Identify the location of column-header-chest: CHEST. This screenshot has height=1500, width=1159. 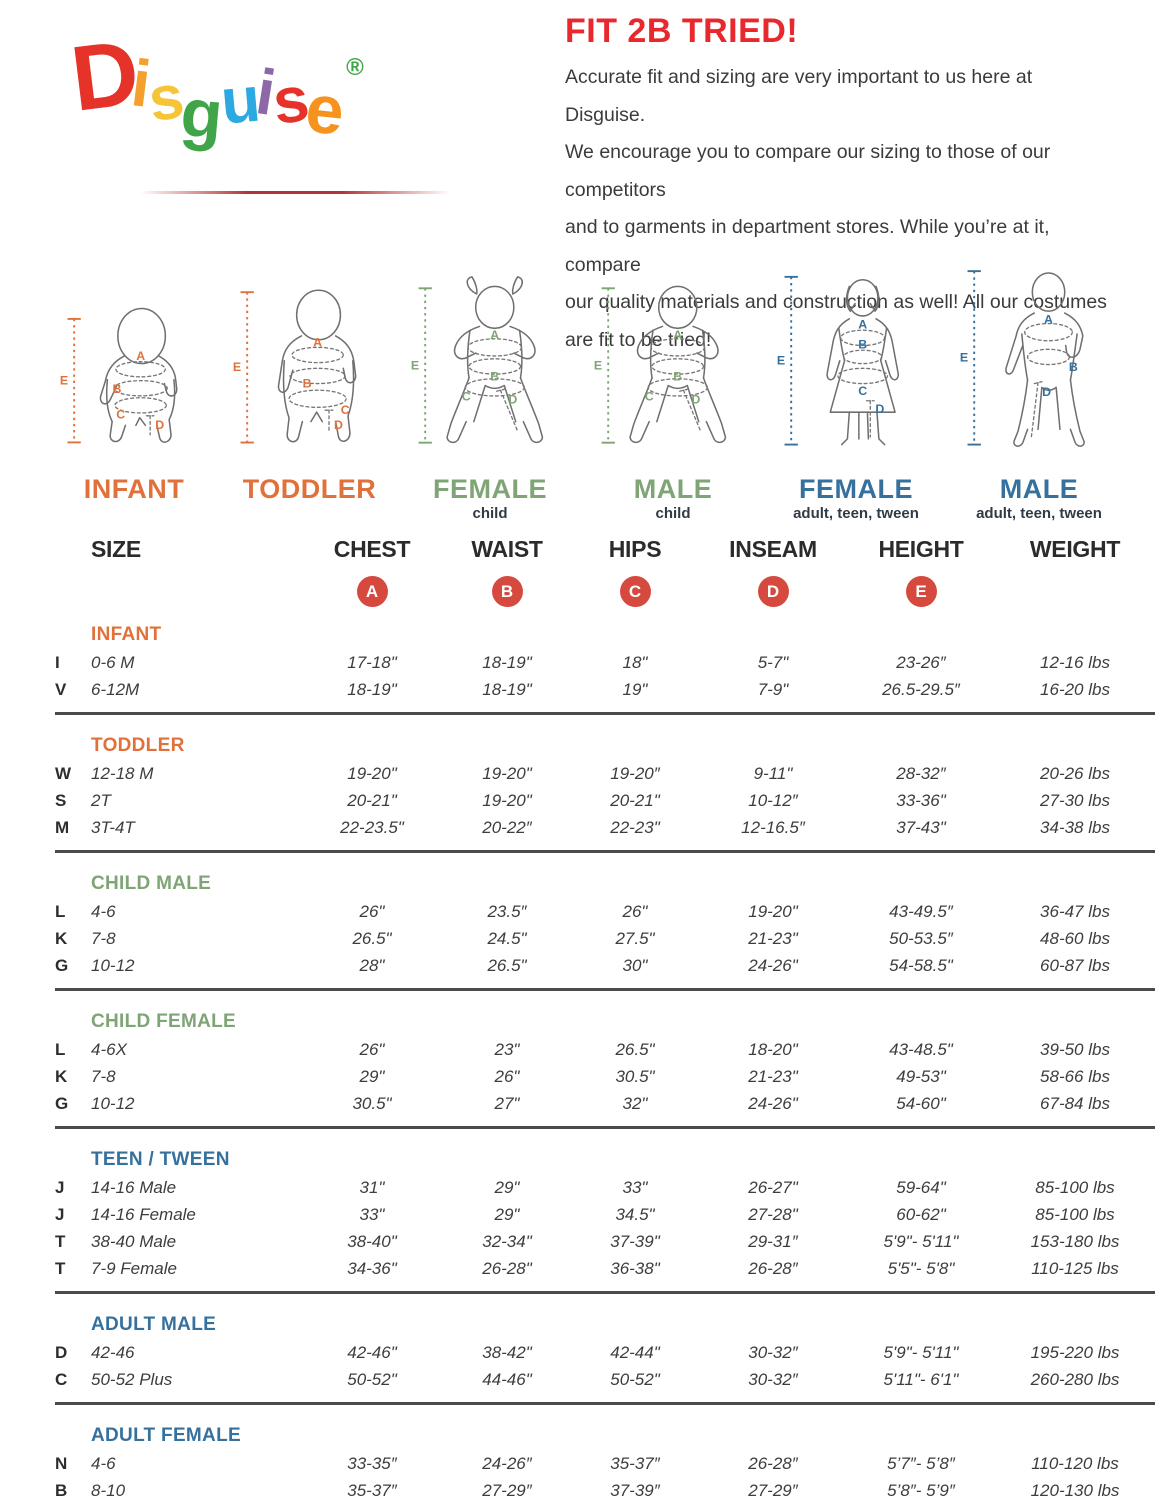
(372, 549).